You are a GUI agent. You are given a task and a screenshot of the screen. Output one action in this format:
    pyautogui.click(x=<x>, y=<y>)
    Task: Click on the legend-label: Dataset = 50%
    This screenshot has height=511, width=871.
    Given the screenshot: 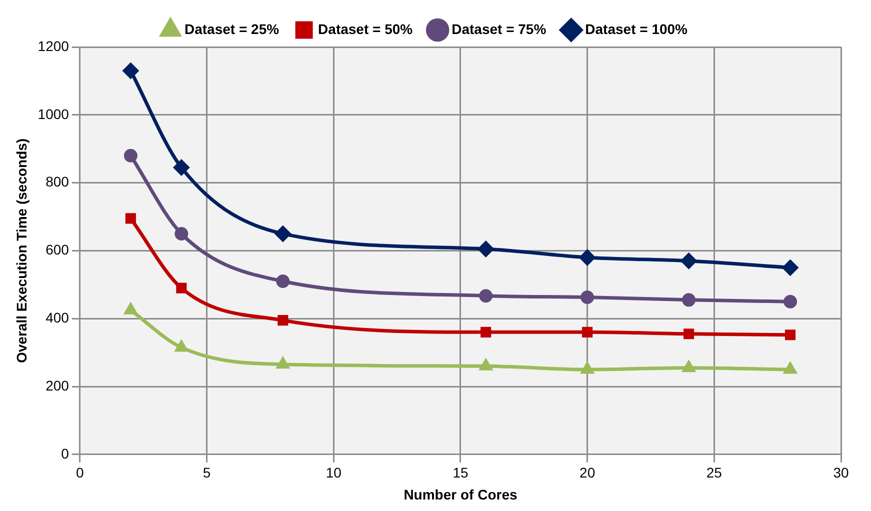 What is the action you would take?
    pyautogui.click(x=366, y=28)
    